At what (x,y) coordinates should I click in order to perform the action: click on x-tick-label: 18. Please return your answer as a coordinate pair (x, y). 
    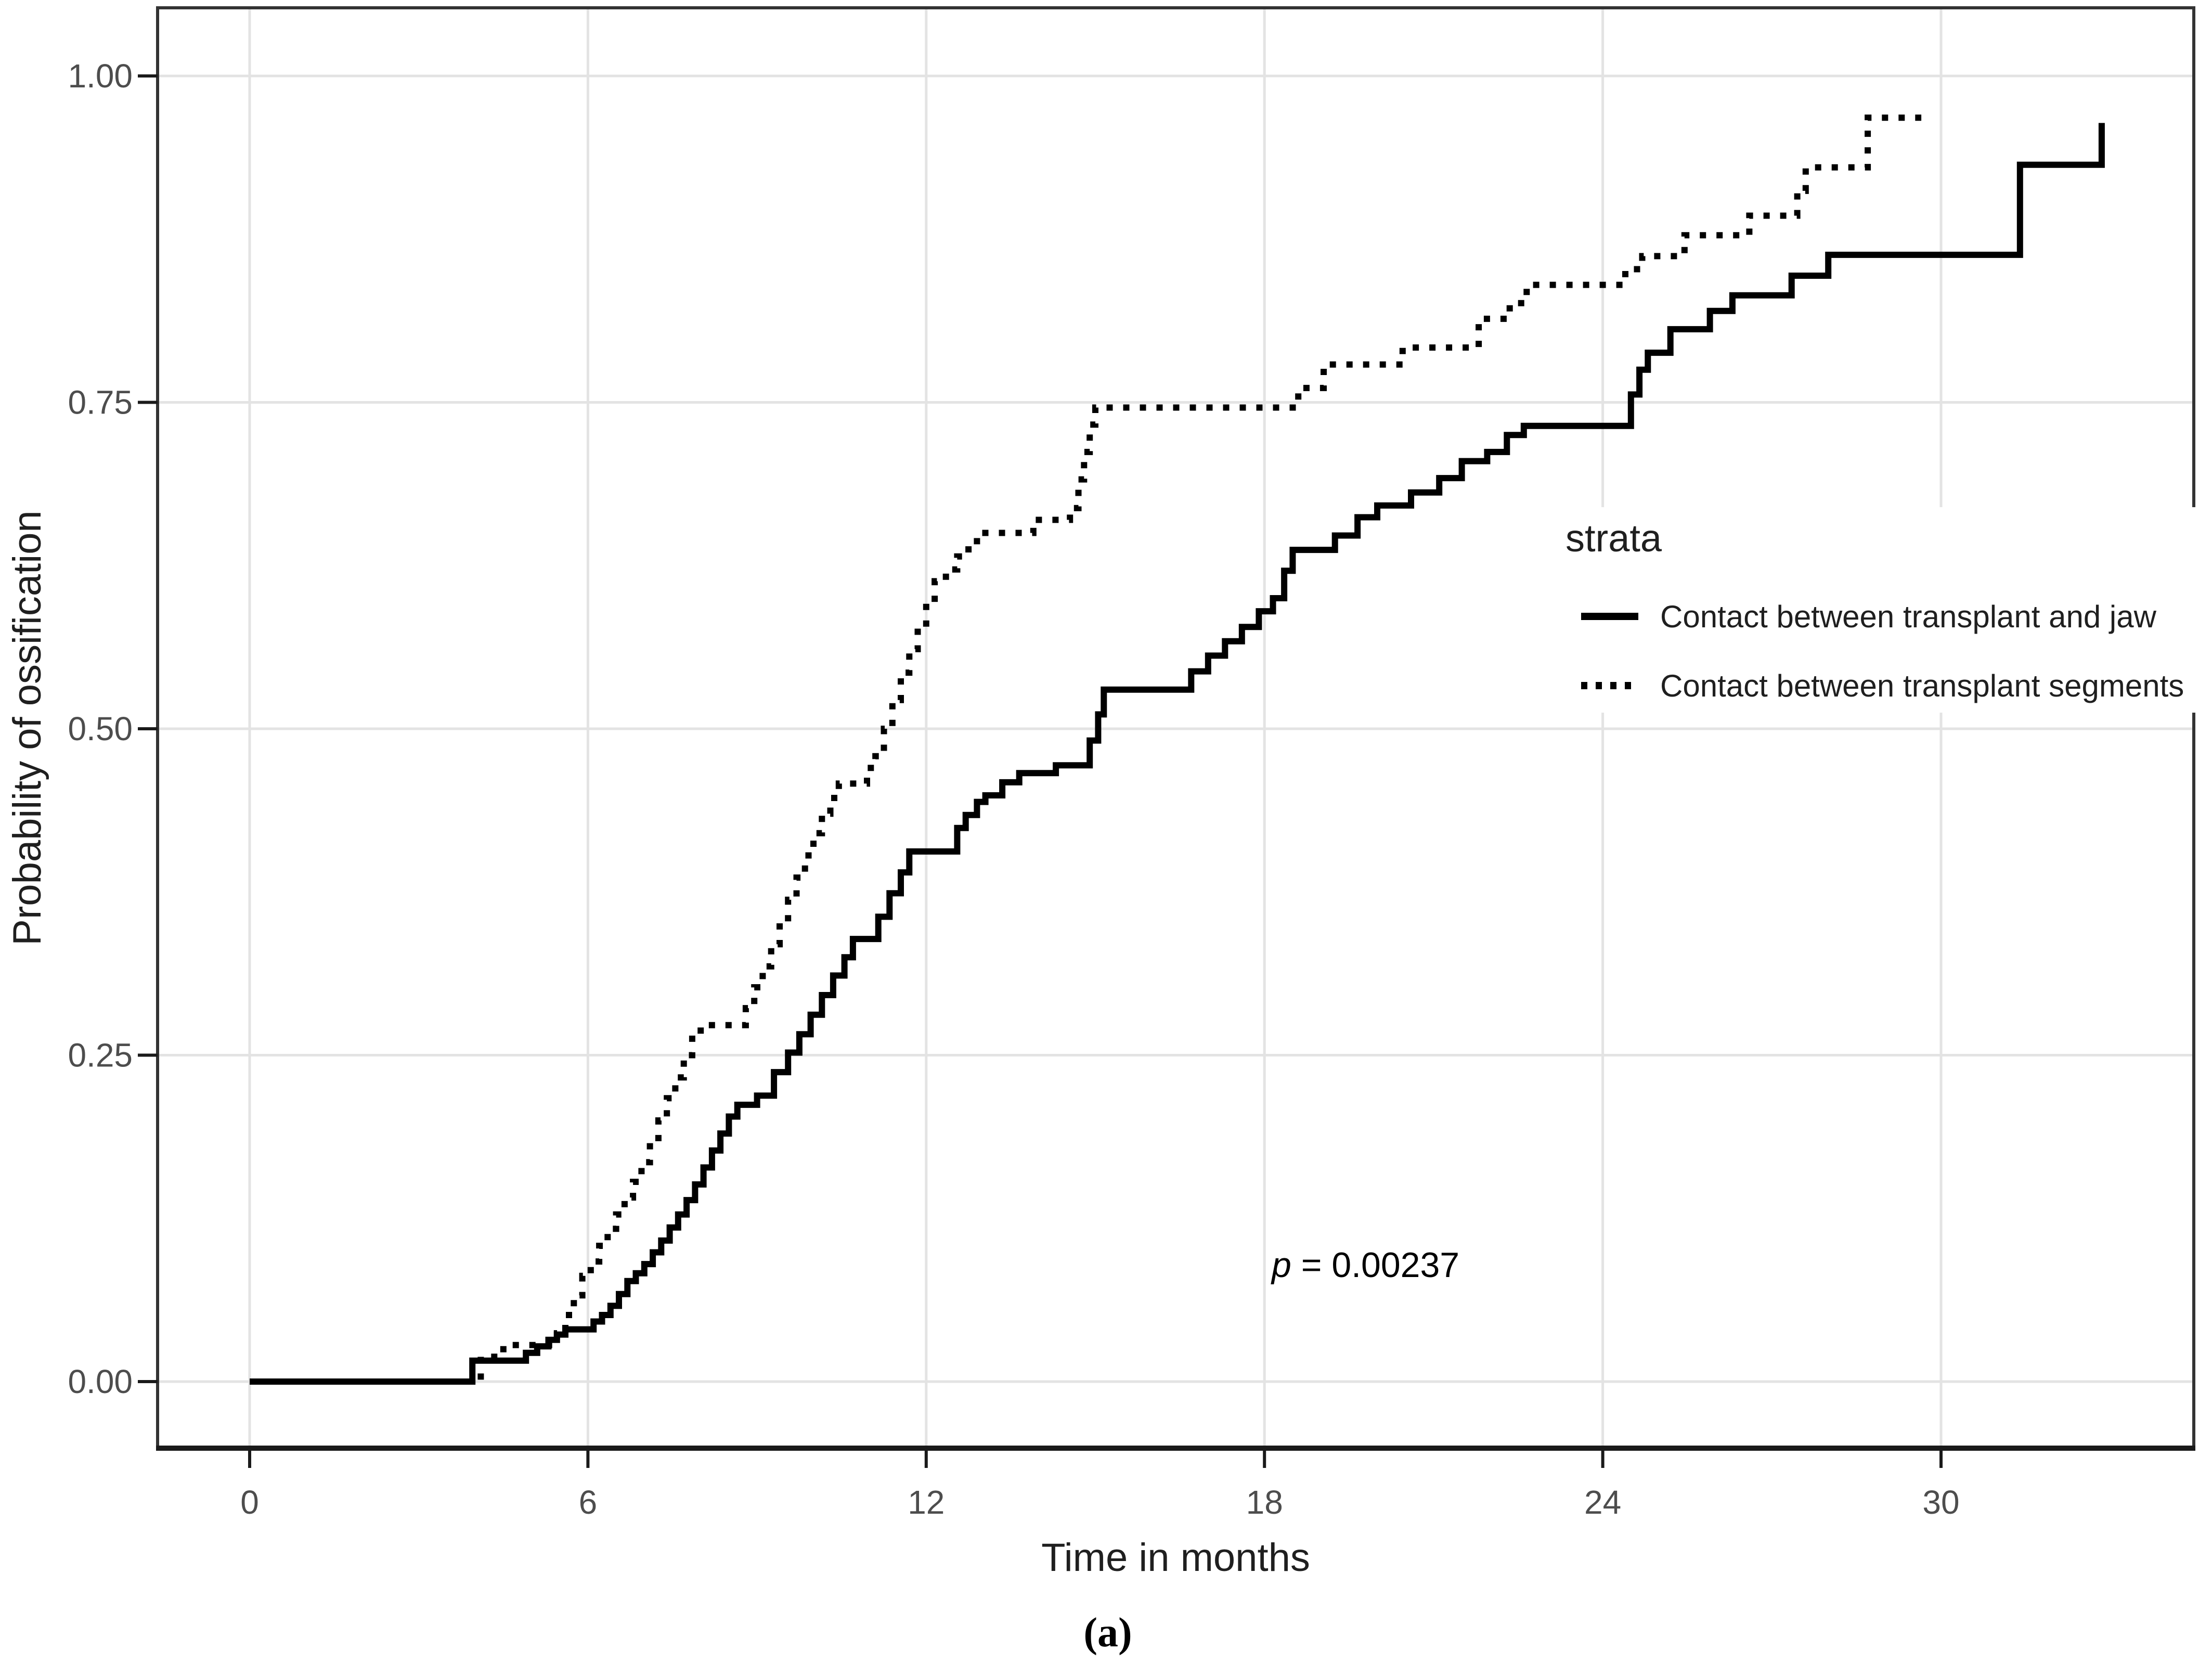
    Looking at the image, I should click on (1264, 1502).